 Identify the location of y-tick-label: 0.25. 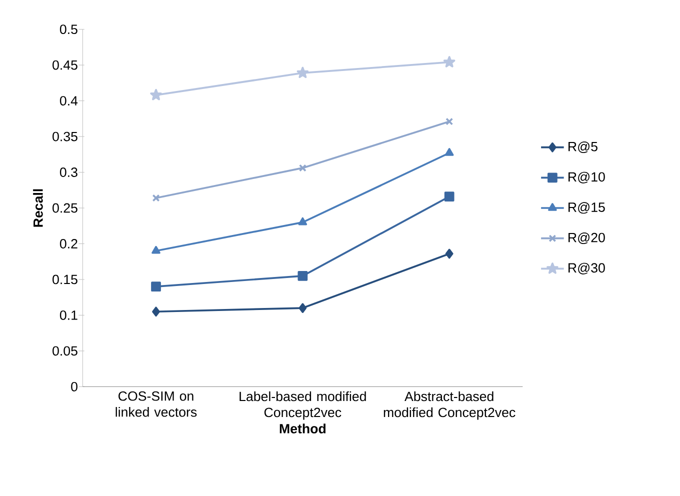
(65, 208).